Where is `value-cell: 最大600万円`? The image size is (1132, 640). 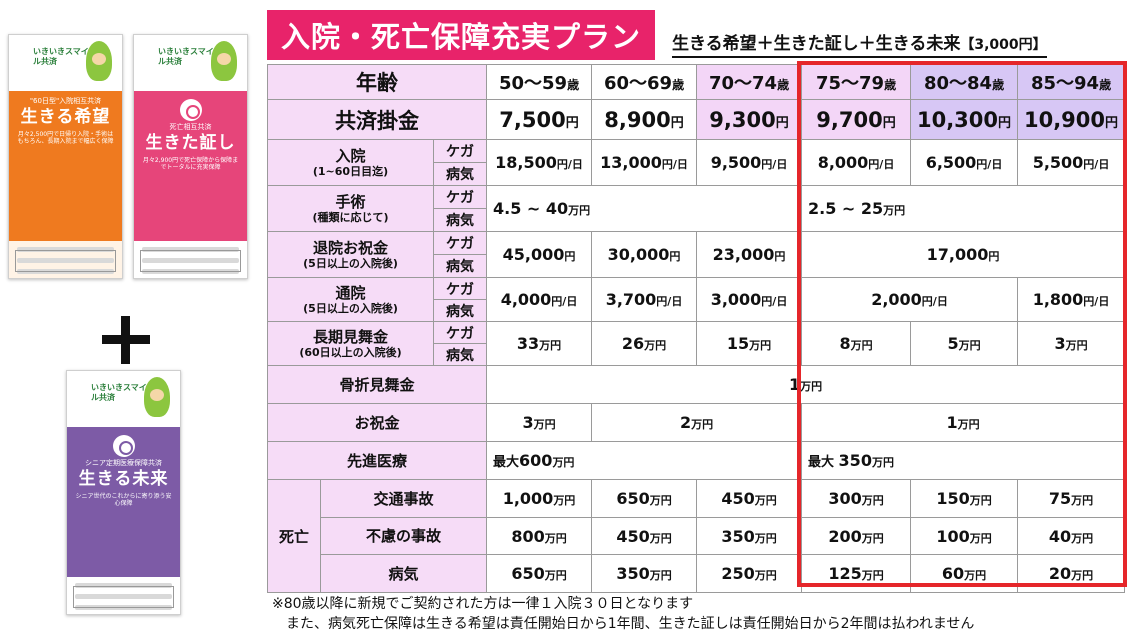
value-cell: 最大600万円 is located at coordinates (644, 460).